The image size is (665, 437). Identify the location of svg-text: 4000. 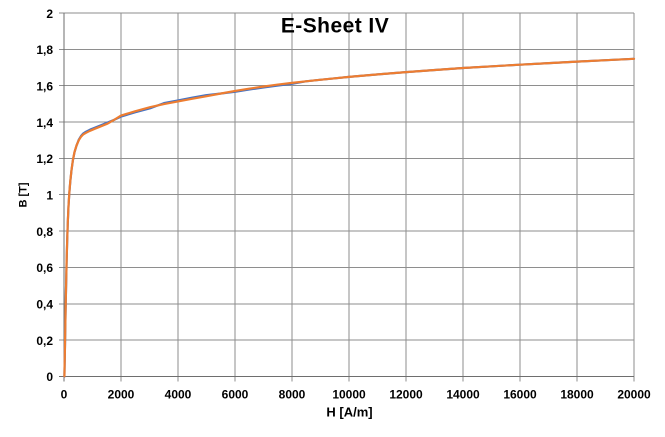
(178, 395).